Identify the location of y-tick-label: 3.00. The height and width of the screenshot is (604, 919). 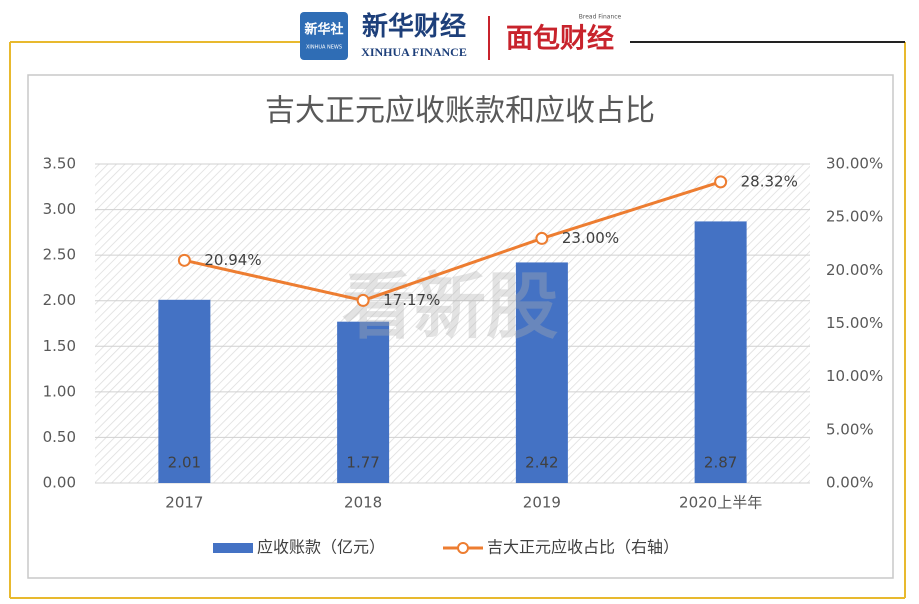
(59, 209).